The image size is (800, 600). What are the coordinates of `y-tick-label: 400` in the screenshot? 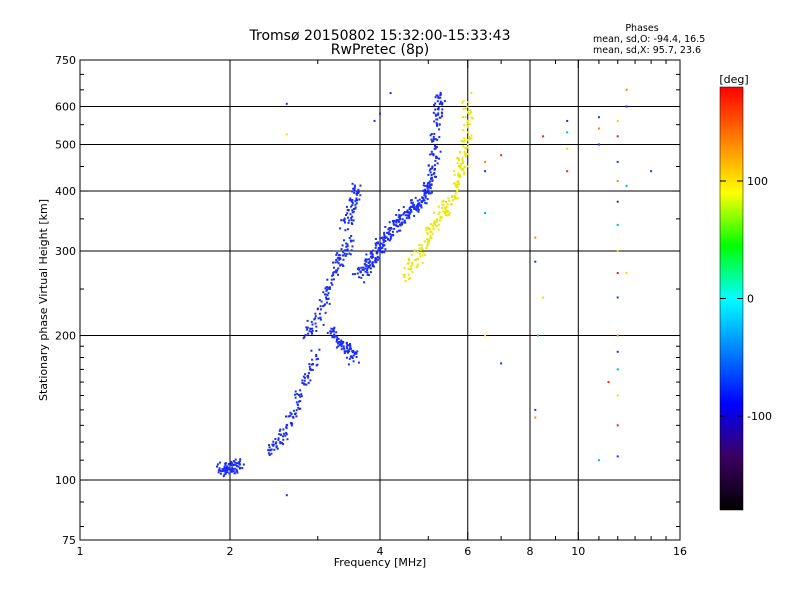 It's located at (65, 191).